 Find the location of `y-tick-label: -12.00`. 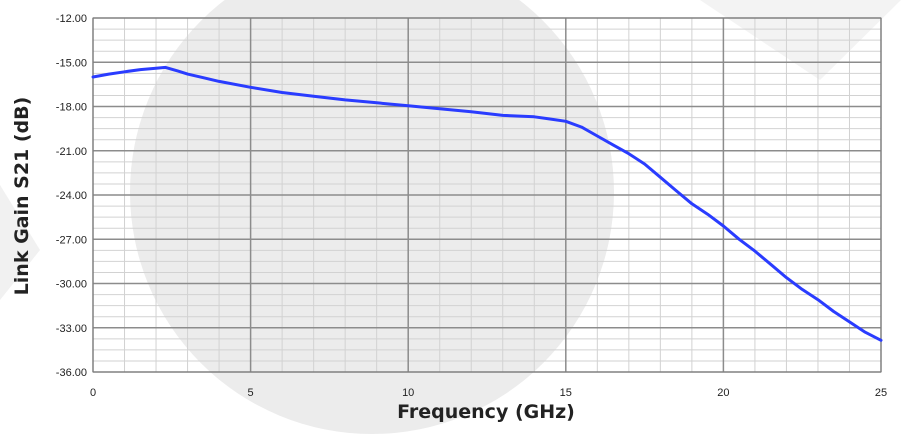

y-tick-label: -12.00 is located at coordinates (71, 19).